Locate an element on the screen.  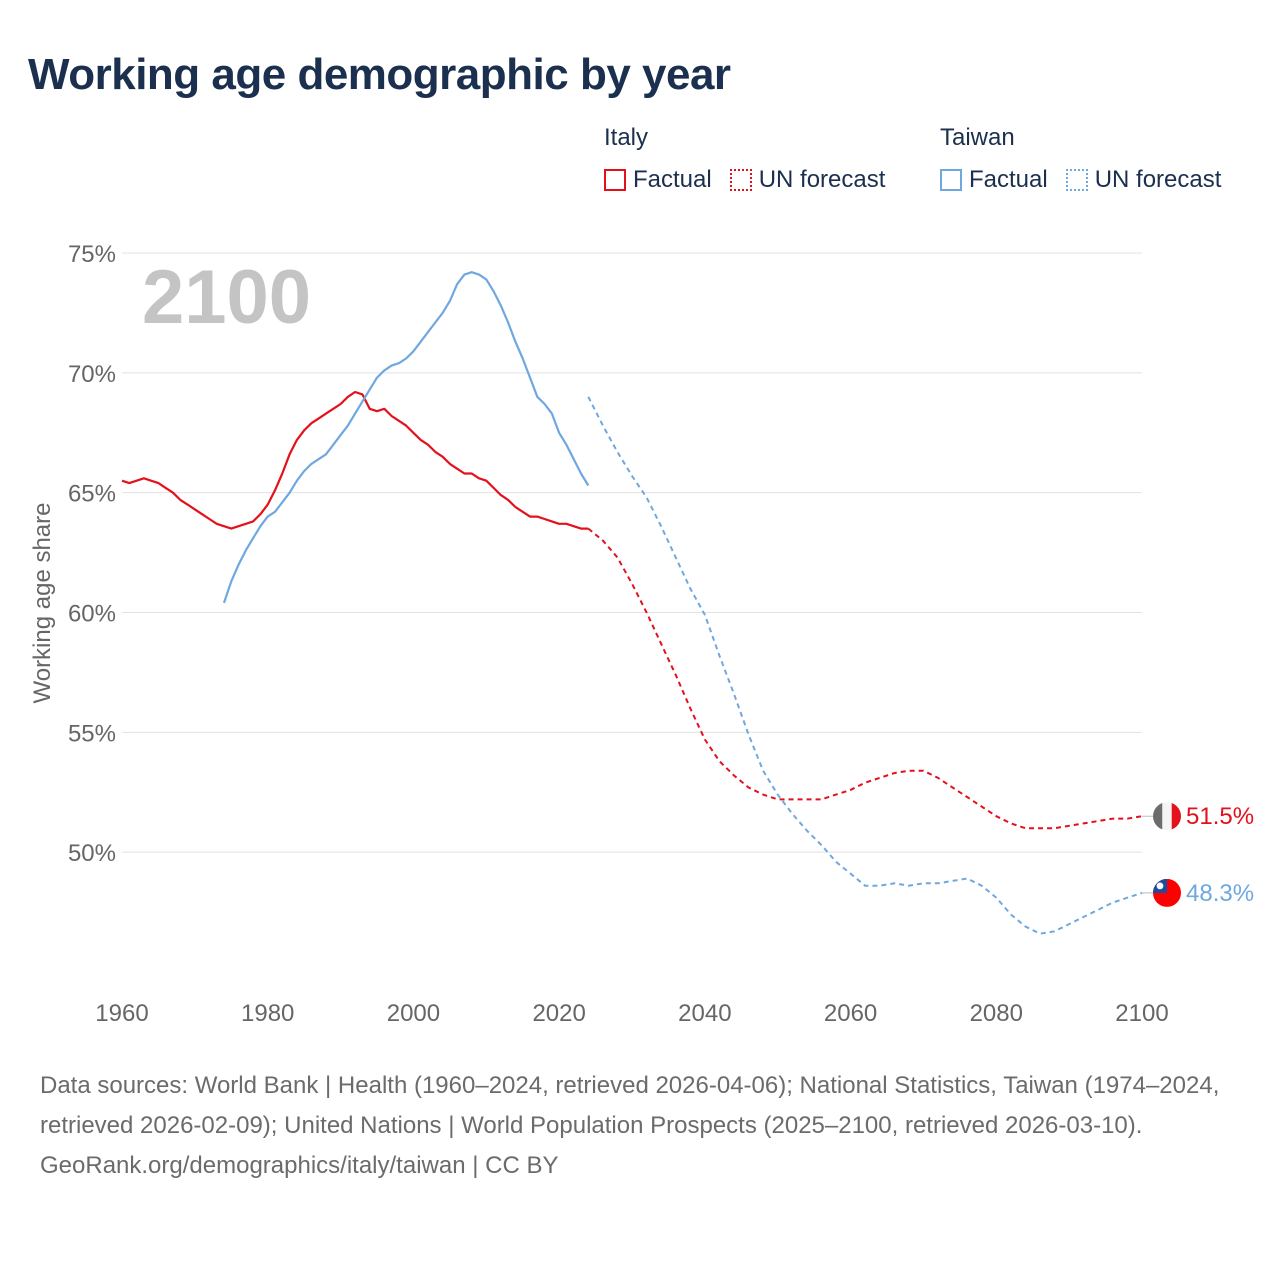
y-tick-label: 65% is located at coordinates (92, 494).